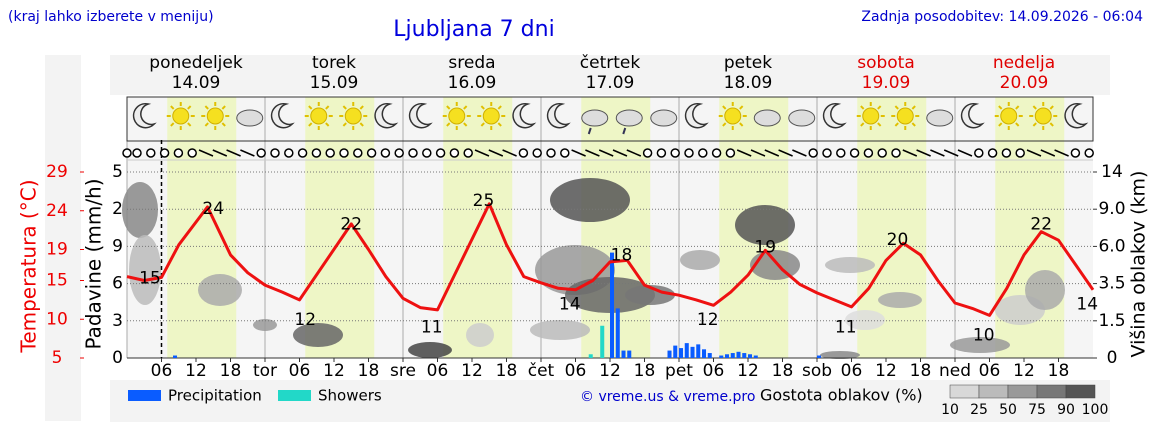 This screenshot has width=1152, height=443. I want to click on daylight, so click(202, 227).